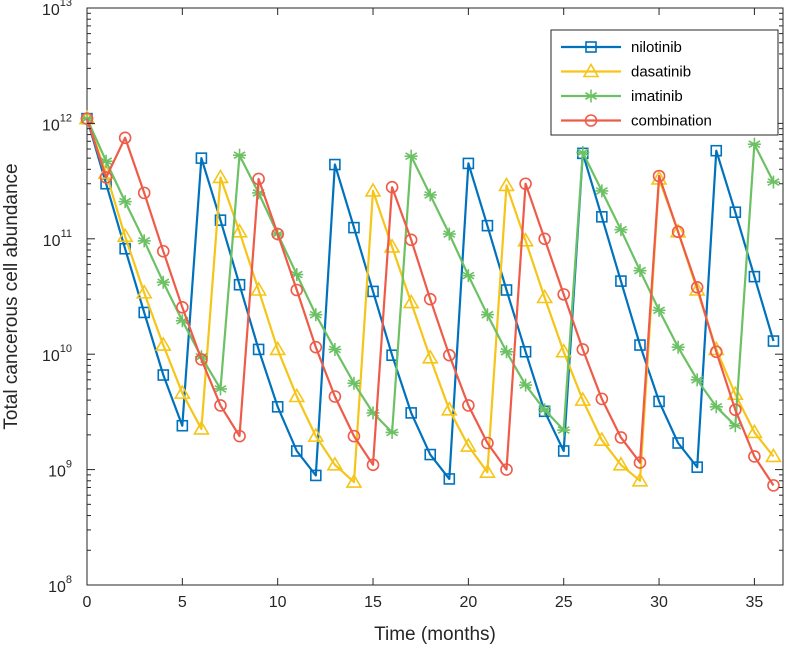 The image size is (787, 646). What do you see at coordinates (278, 602) in the screenshot?
I see `x-tick-label: 10` at bounding box center [278, 602].